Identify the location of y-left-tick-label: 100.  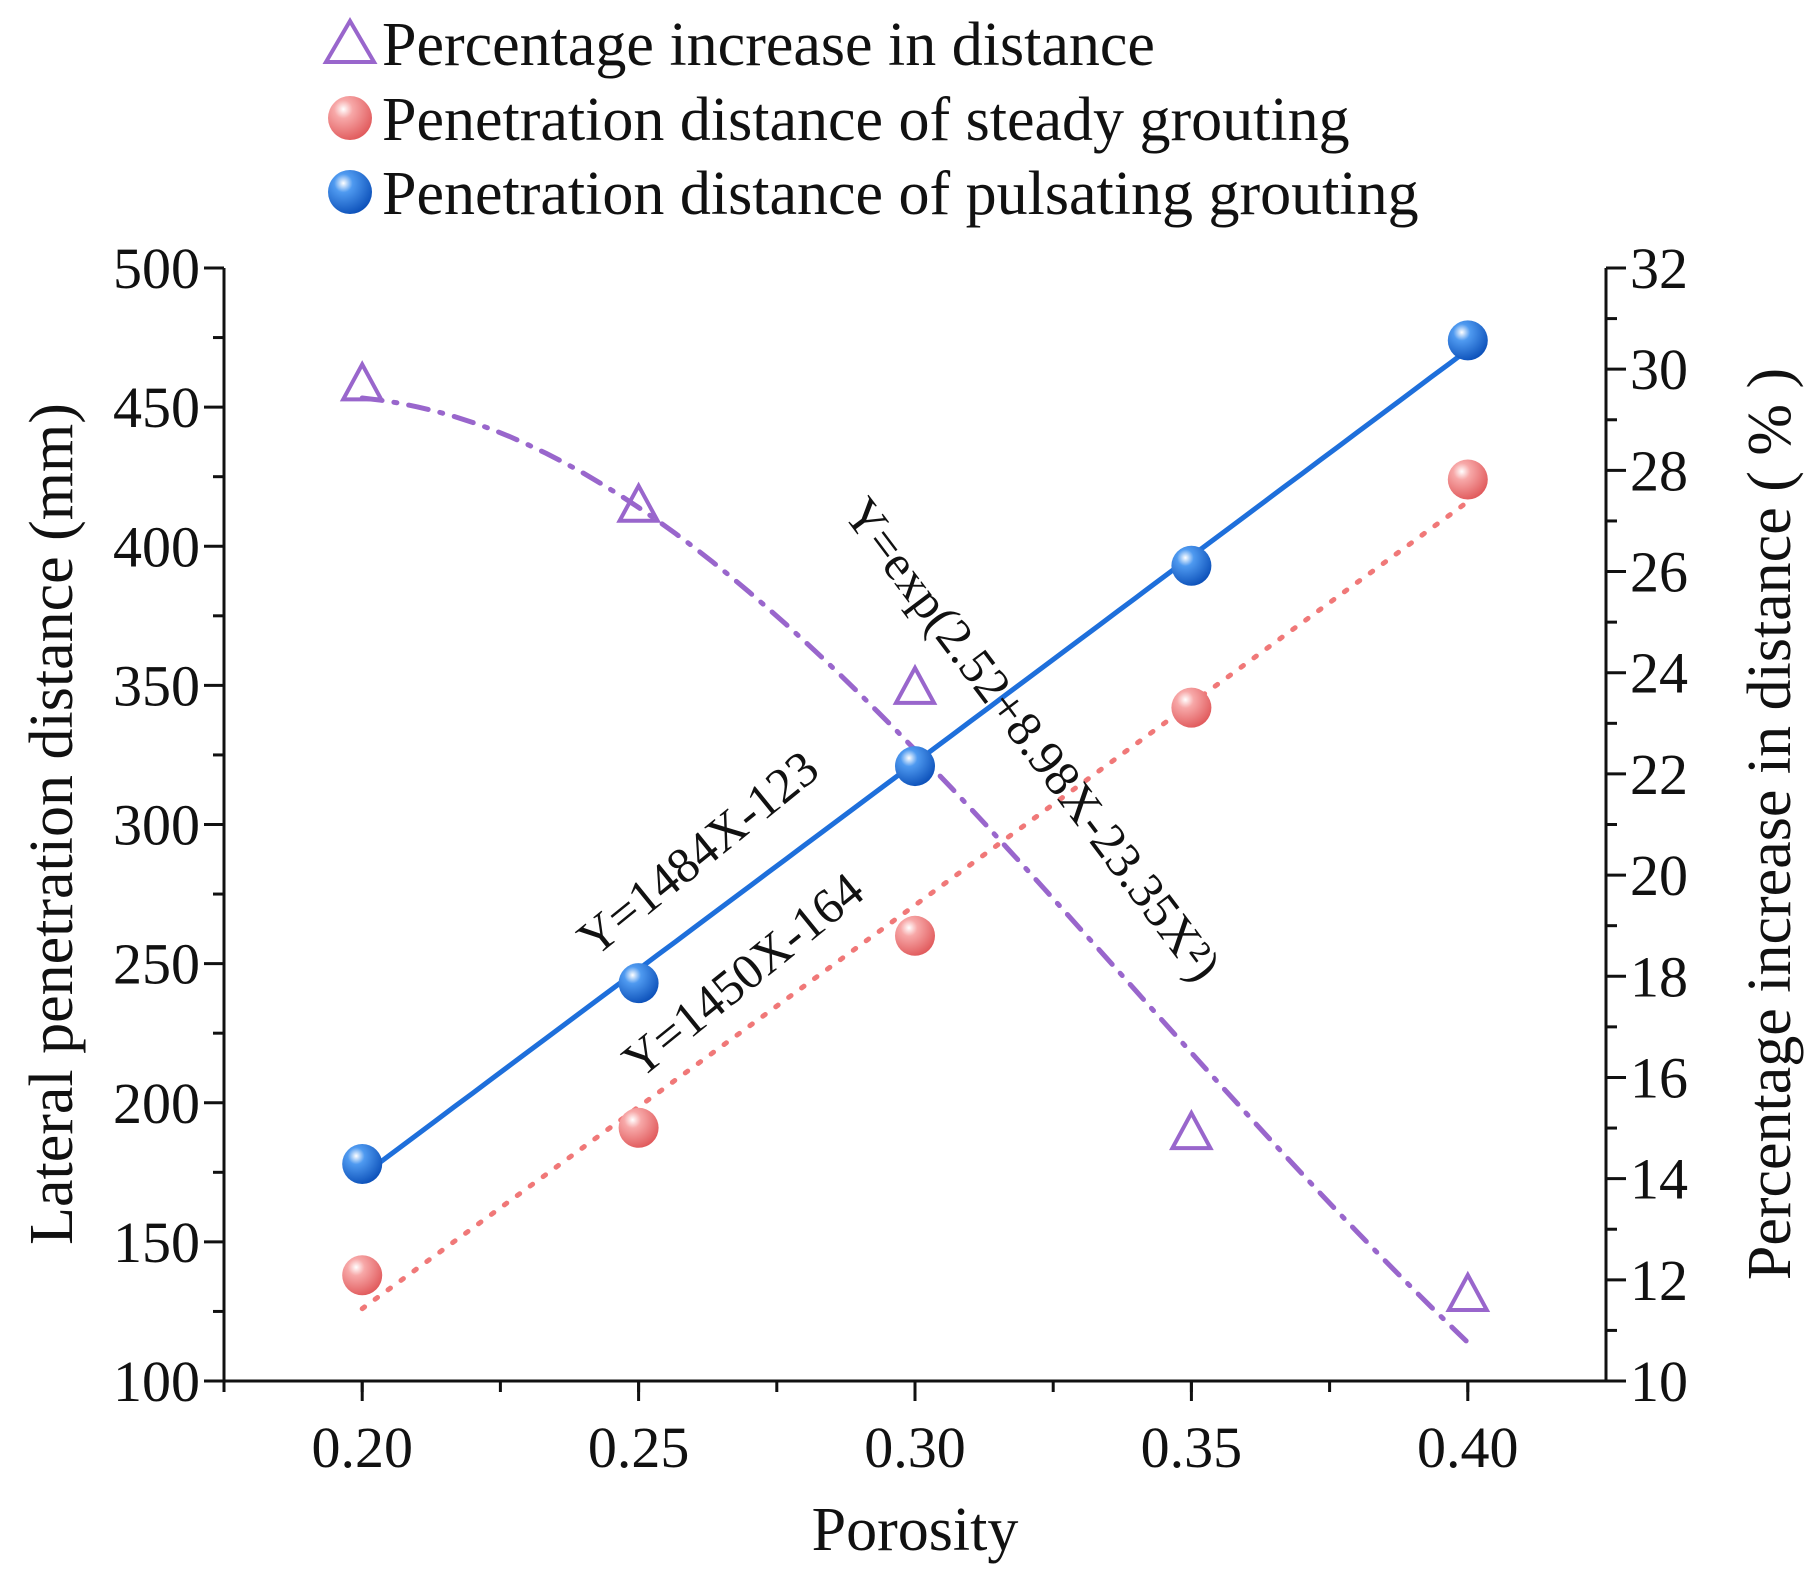
(156, 1381).